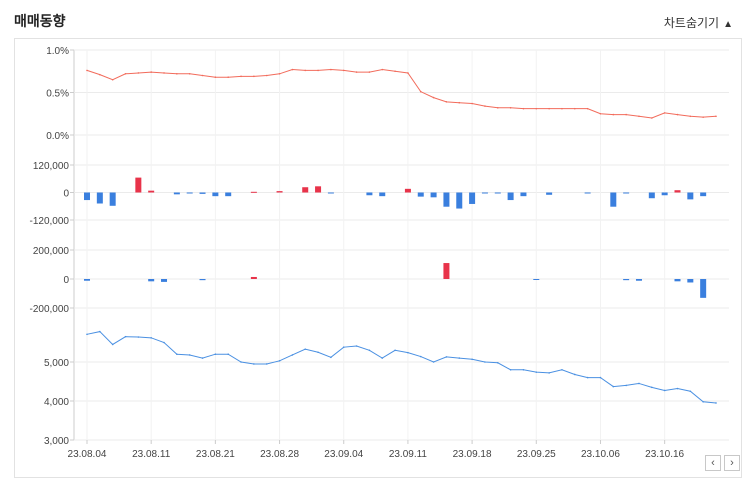  What do you see at coordinates (51, 166) in the screenshot?
I see `y-tick-label: 120,000` at bounding box center [51, 166].